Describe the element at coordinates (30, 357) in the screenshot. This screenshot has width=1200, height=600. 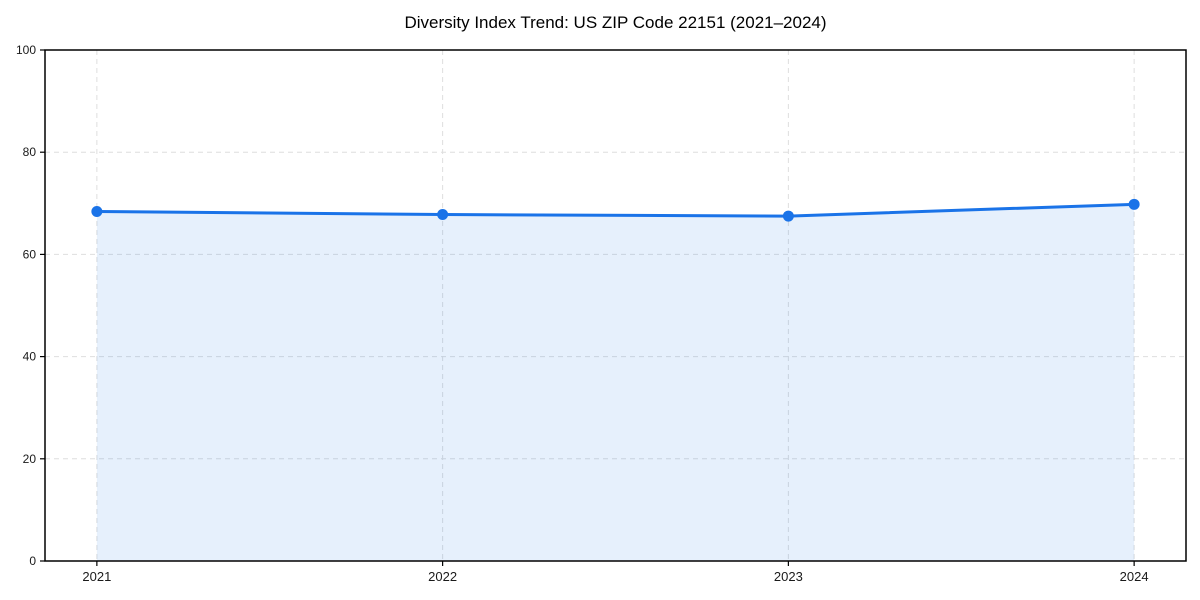
I see `y-tick-label: 40` at that location.